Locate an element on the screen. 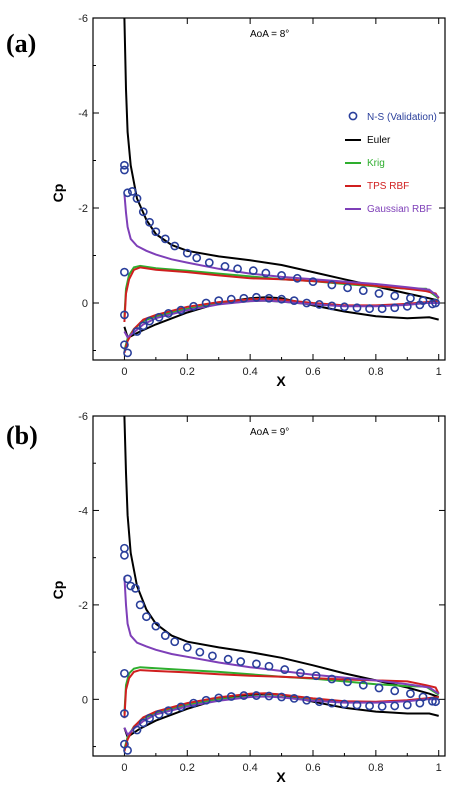 This screenshot has height=793, width=474. legend-label: Gaussian RBF is located at coordinates (399, 209).